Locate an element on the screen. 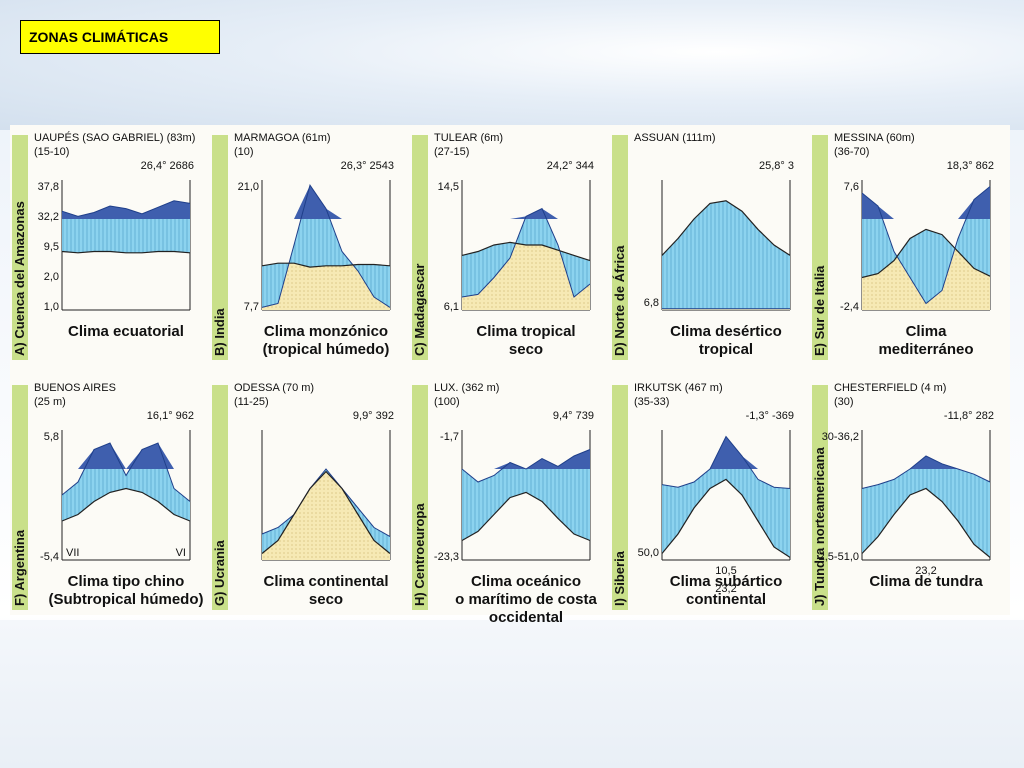 This screenshot has height=768, width=1024. region-label: C) Madagascar is located at coordinates (419, 310).